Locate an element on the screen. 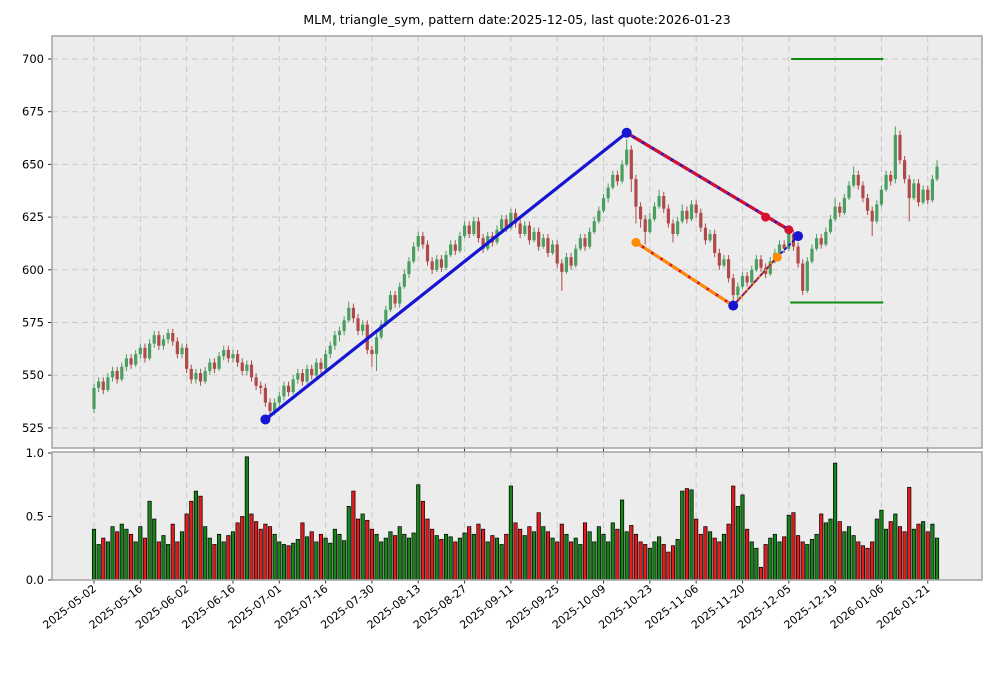 The height and width of the screenshot is (678, 1001). pattern-start-dot is located at coordinates (265, 419).